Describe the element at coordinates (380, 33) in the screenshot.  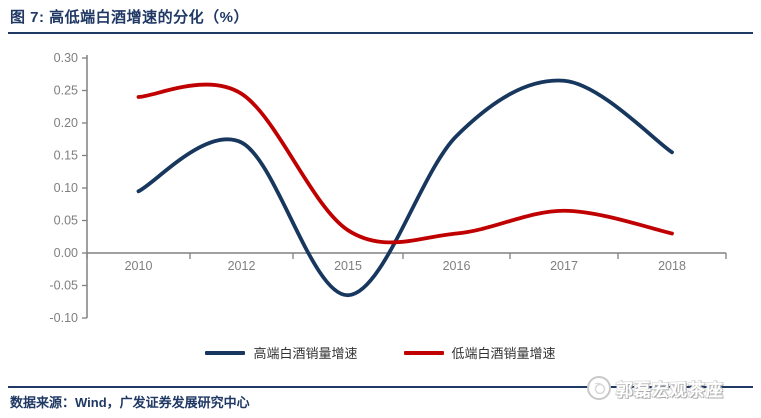
I see `title-divider` at that location.